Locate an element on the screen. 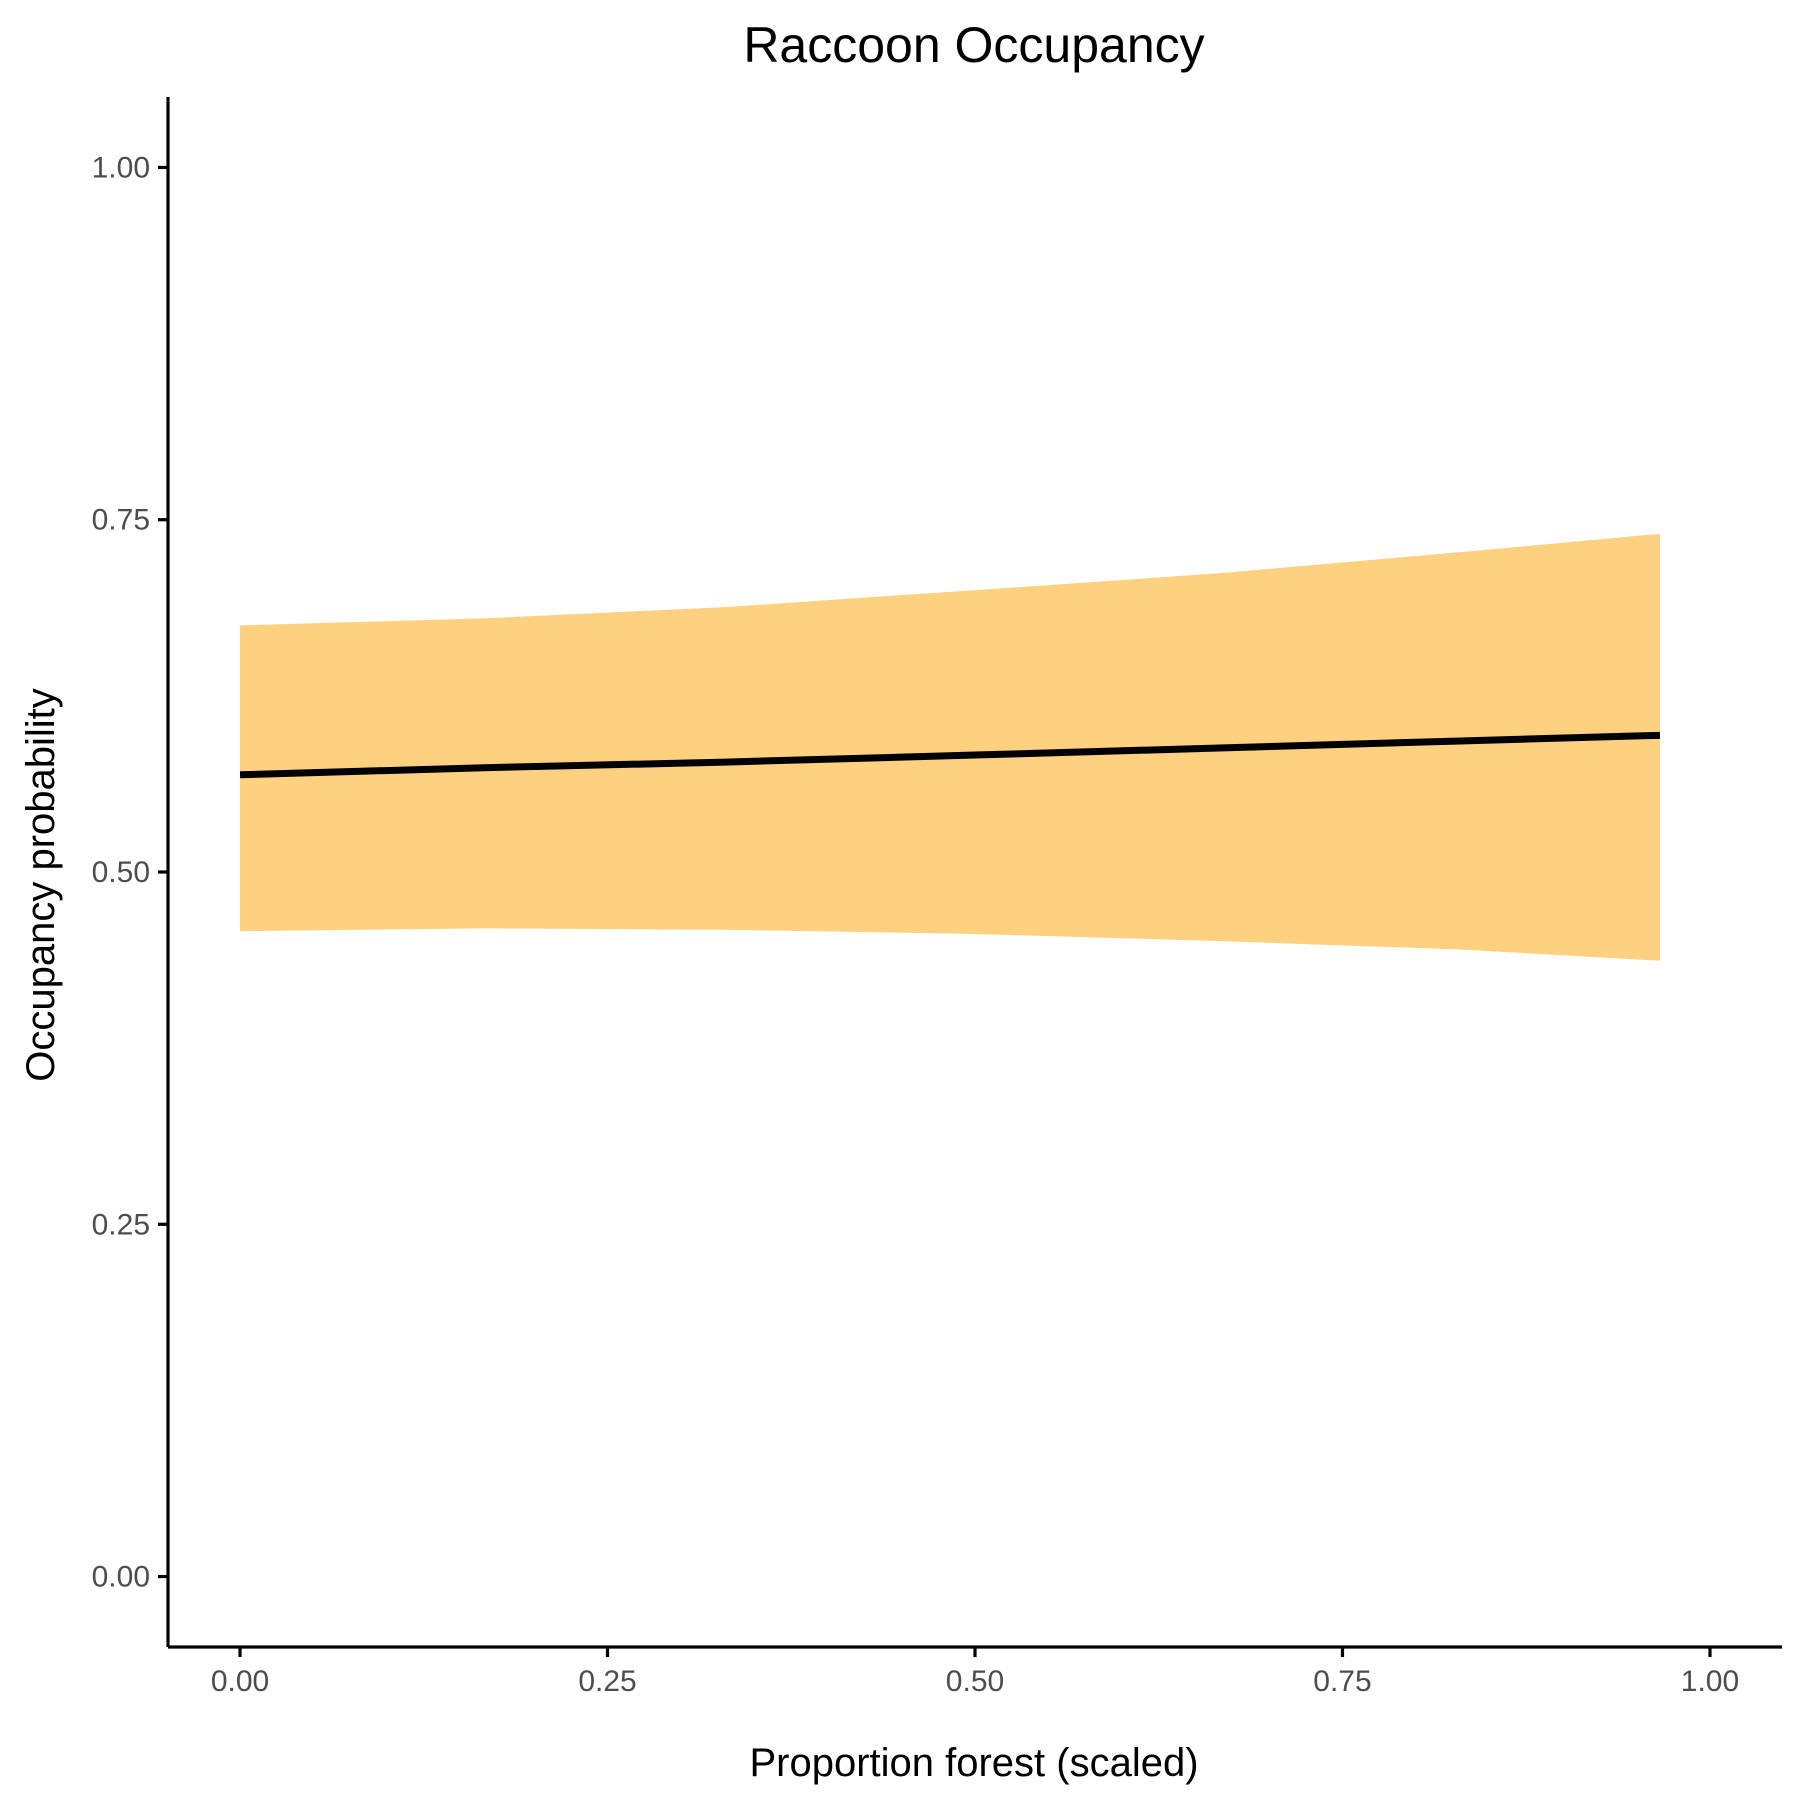  y-tick-label: 1.00 is located at coordinates (121, 167).